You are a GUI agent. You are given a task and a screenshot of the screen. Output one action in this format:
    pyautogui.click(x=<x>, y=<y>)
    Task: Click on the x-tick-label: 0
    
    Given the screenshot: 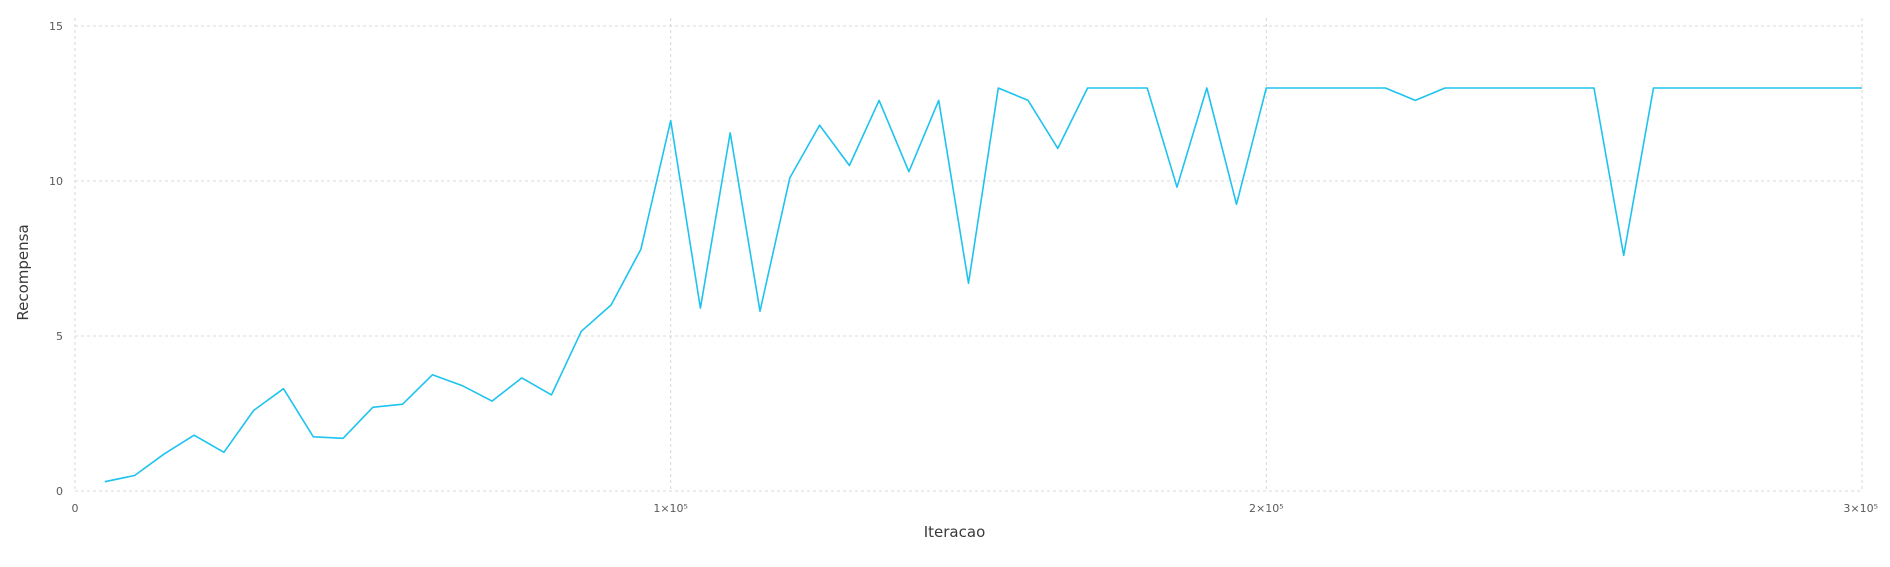 What is the action you would take?
    pyautogui.click(x=75, y=508)
    